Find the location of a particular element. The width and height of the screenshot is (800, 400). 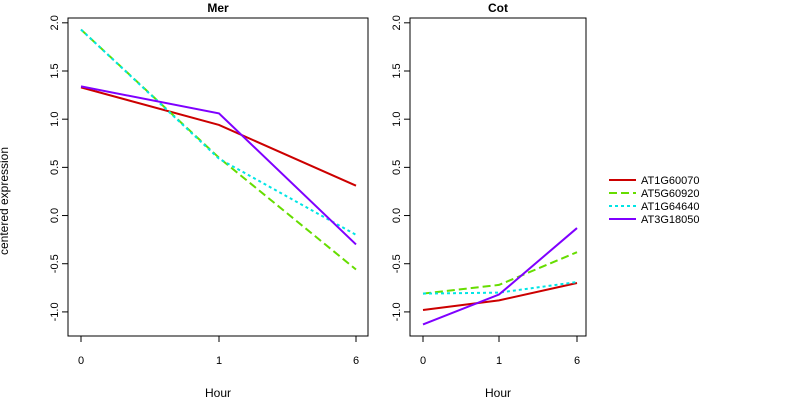

legend-item: AT3G18050 is located at coordinates (654, 220).